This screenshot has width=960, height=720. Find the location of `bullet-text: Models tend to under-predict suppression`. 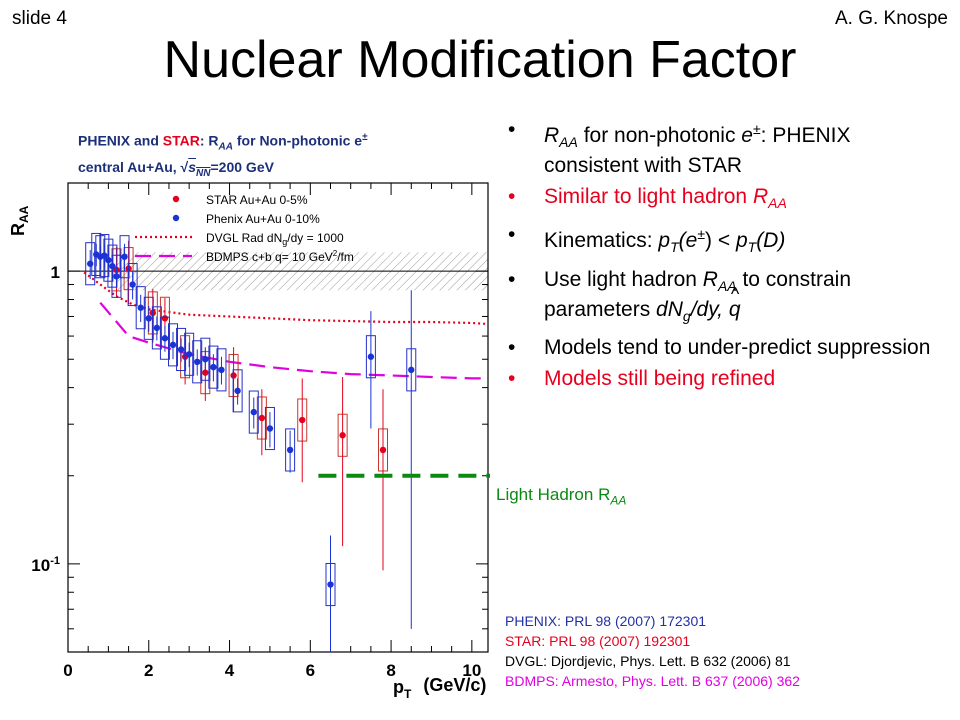

bullet-text: Models tend to under-predict suppression is located at coordinates (737, 347).